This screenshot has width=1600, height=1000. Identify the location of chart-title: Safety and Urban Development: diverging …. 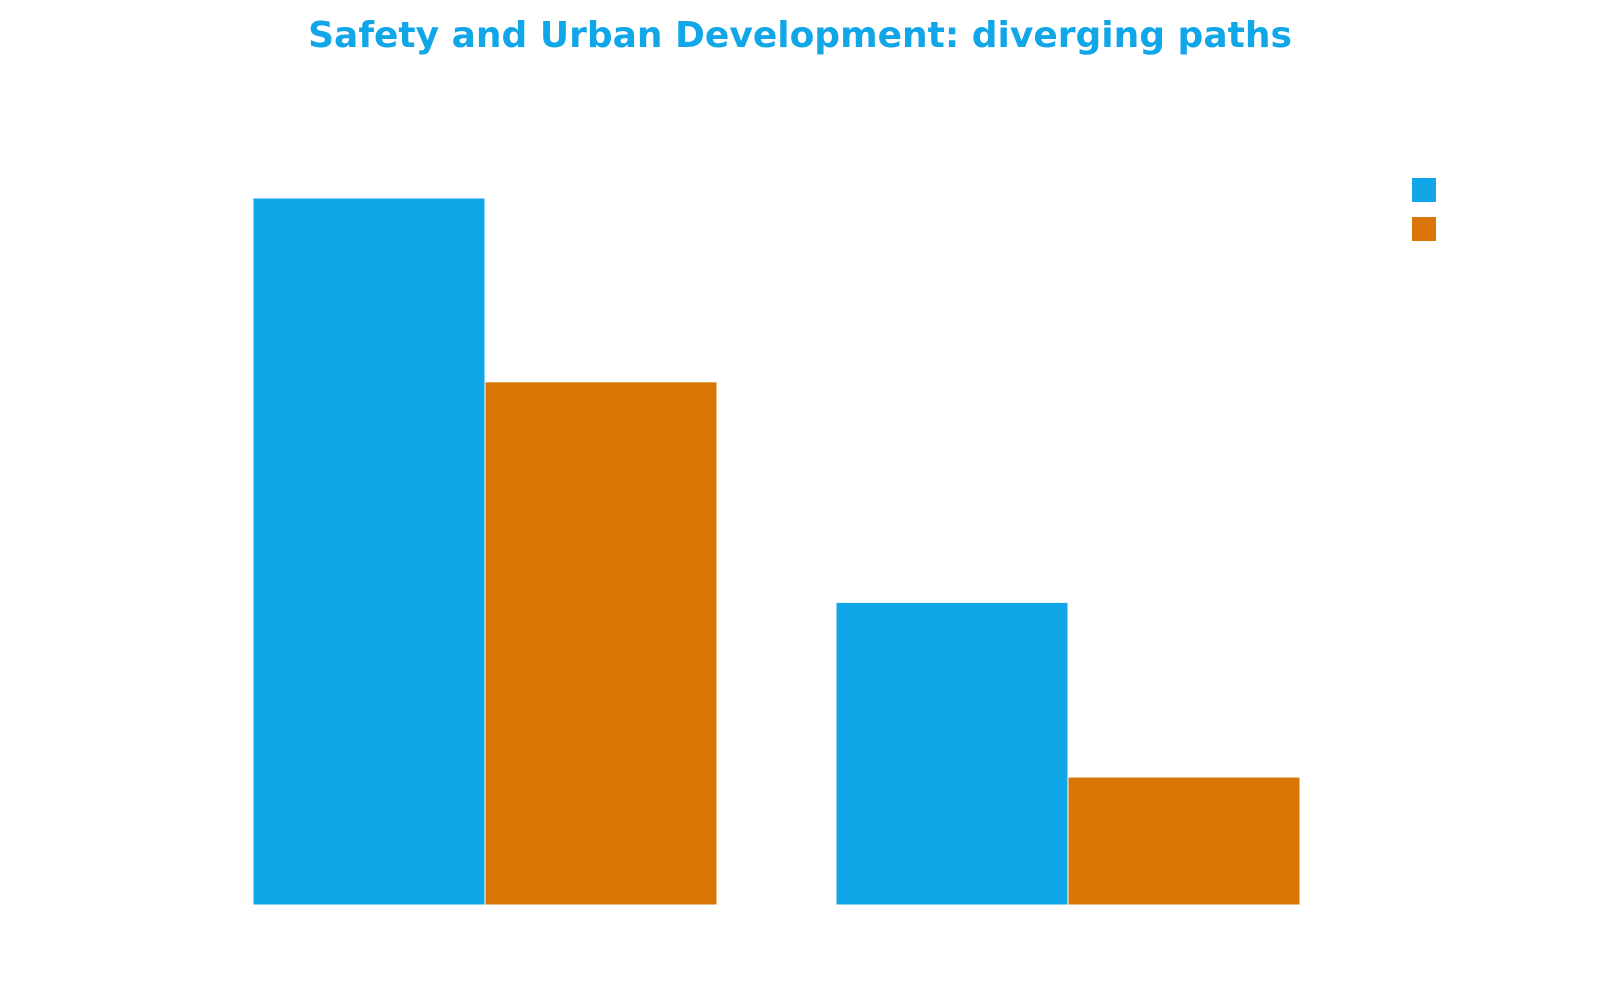
(800, 35).